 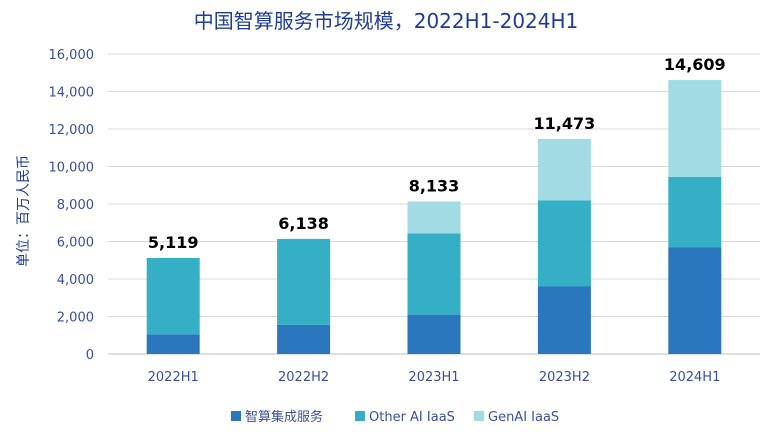 What do you see at coordinates (695, 64) in the screenshot?
I see `total-label: 14,609` at bounding box center [695, 64].